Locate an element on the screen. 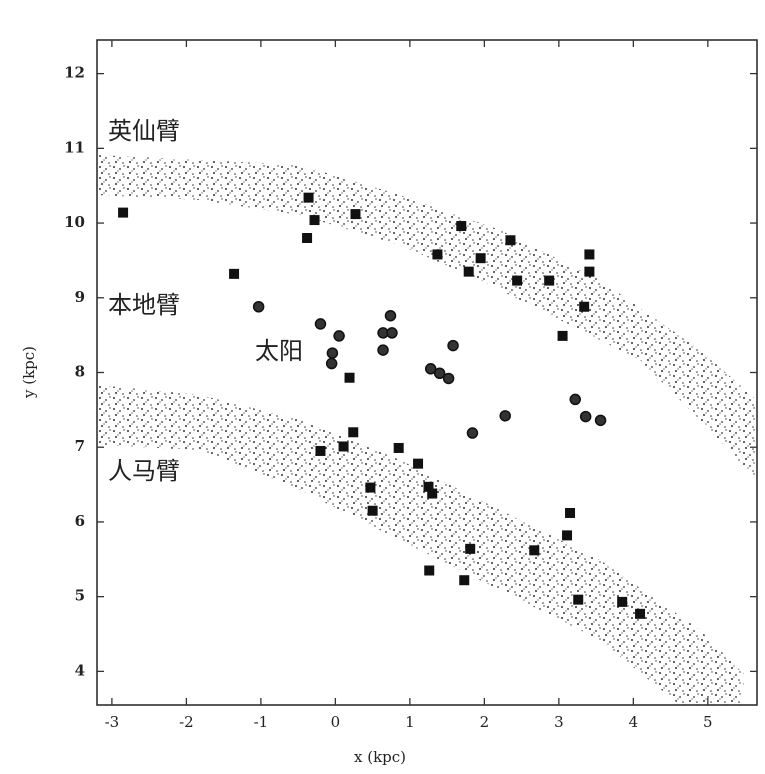 The height and width of the screenshot is (774, 765). y-tick-label: 5 is located at coordinates (80, 596).